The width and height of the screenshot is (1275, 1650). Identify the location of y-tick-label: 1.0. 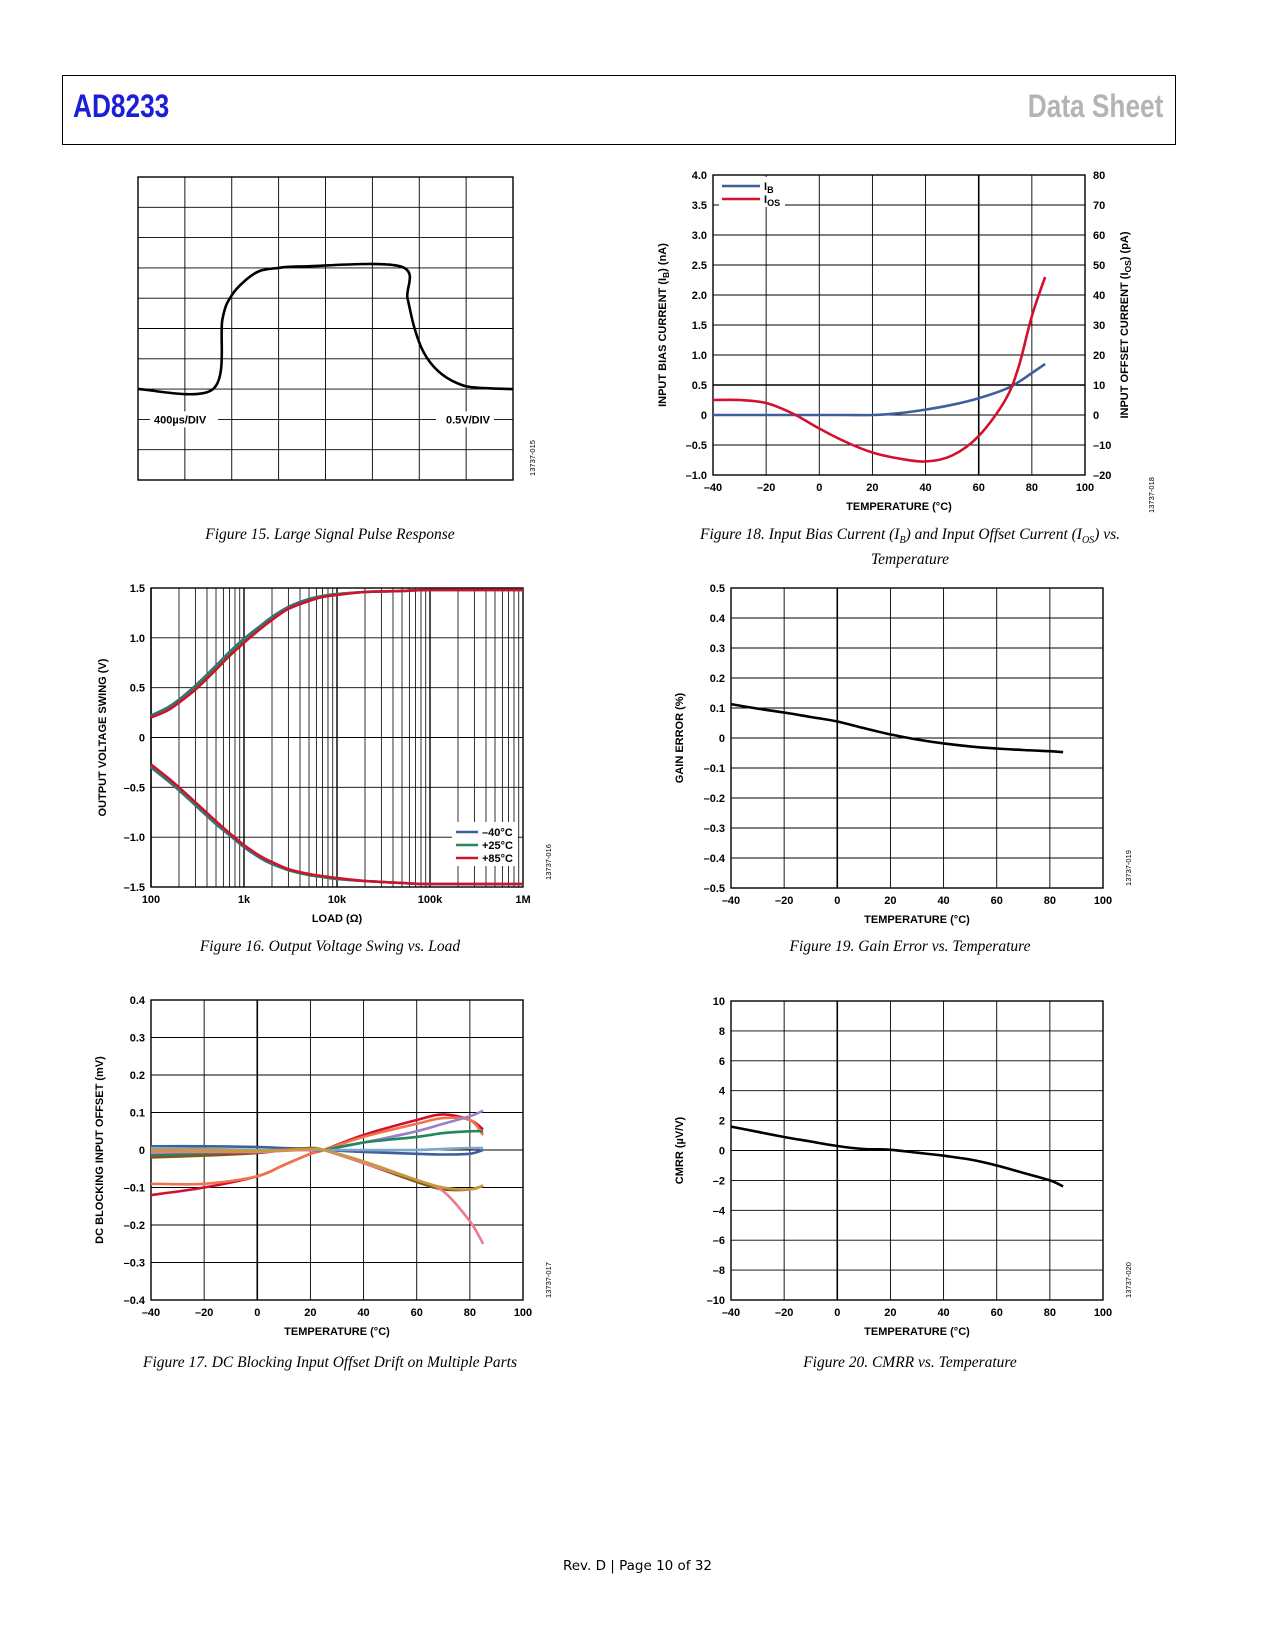
(137, 639).